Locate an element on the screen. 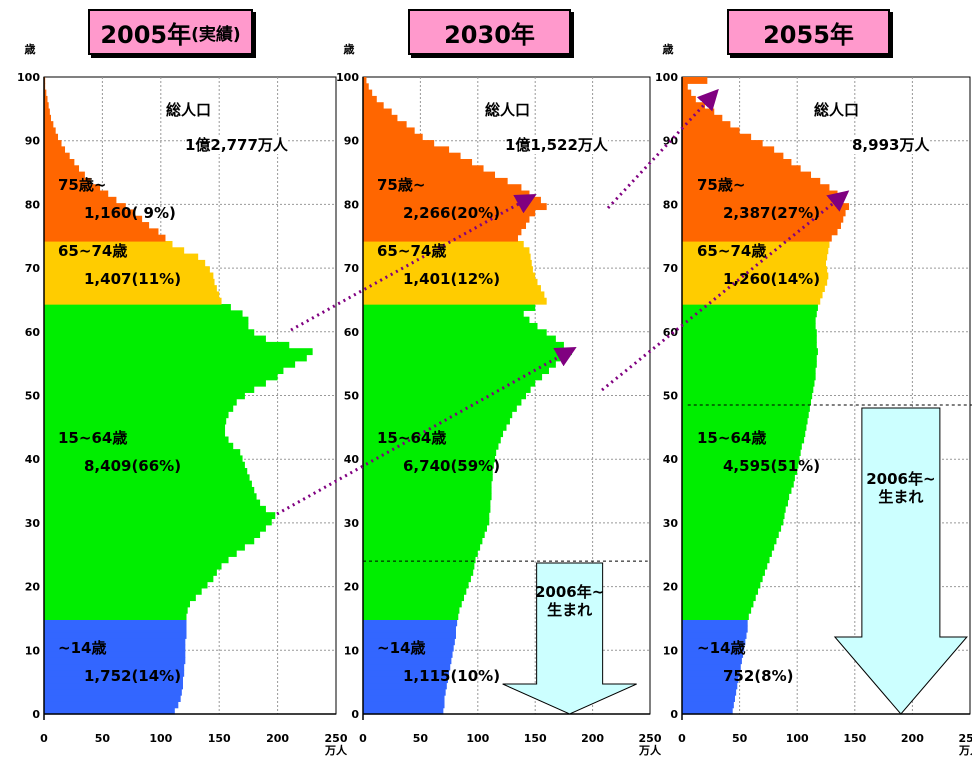  age-group-value: 8,409(66%) is located at coordinates (133, 466).